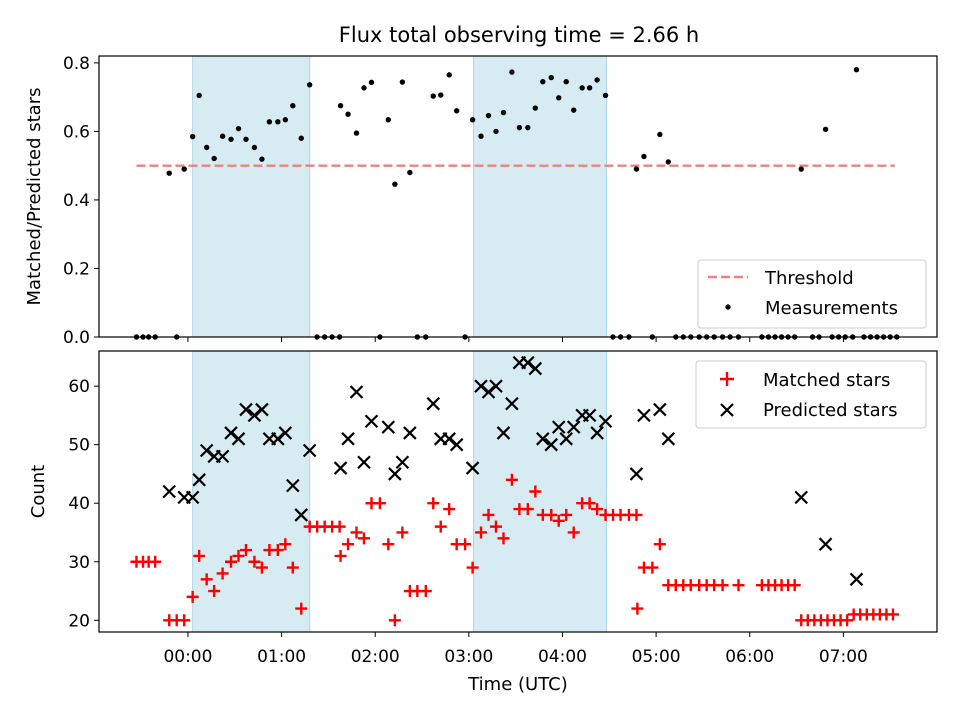  I want to click on y-tick-label: 0.8, so click(76, 64).